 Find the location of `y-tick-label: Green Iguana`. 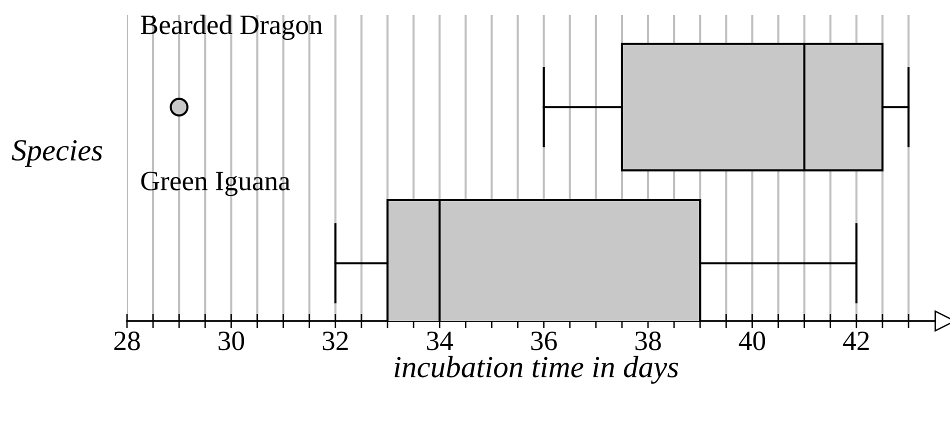

y-tick-label: Green Iguana is located at coordinates (215, 184).